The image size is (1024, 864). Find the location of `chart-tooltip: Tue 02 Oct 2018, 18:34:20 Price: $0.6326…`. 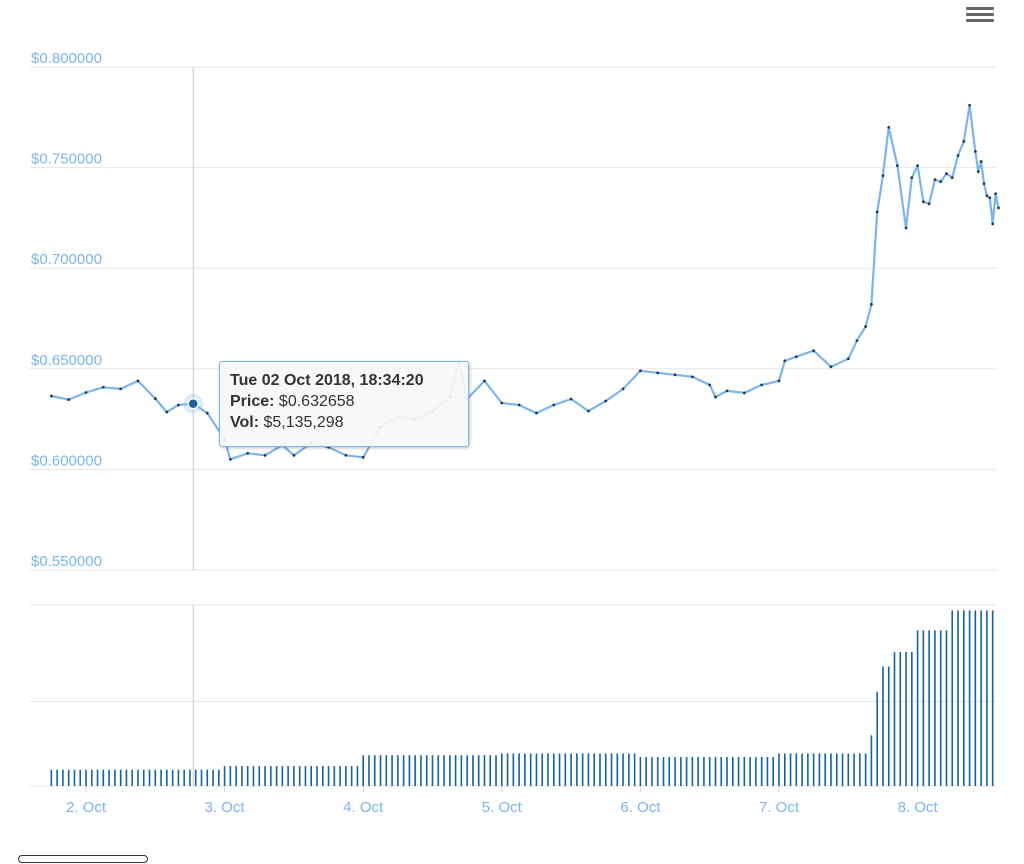

chart-tooltip: Tue 02 Oct 2018, 18:34:20 Price: $0.6326… is located at coordinates (344, 404).